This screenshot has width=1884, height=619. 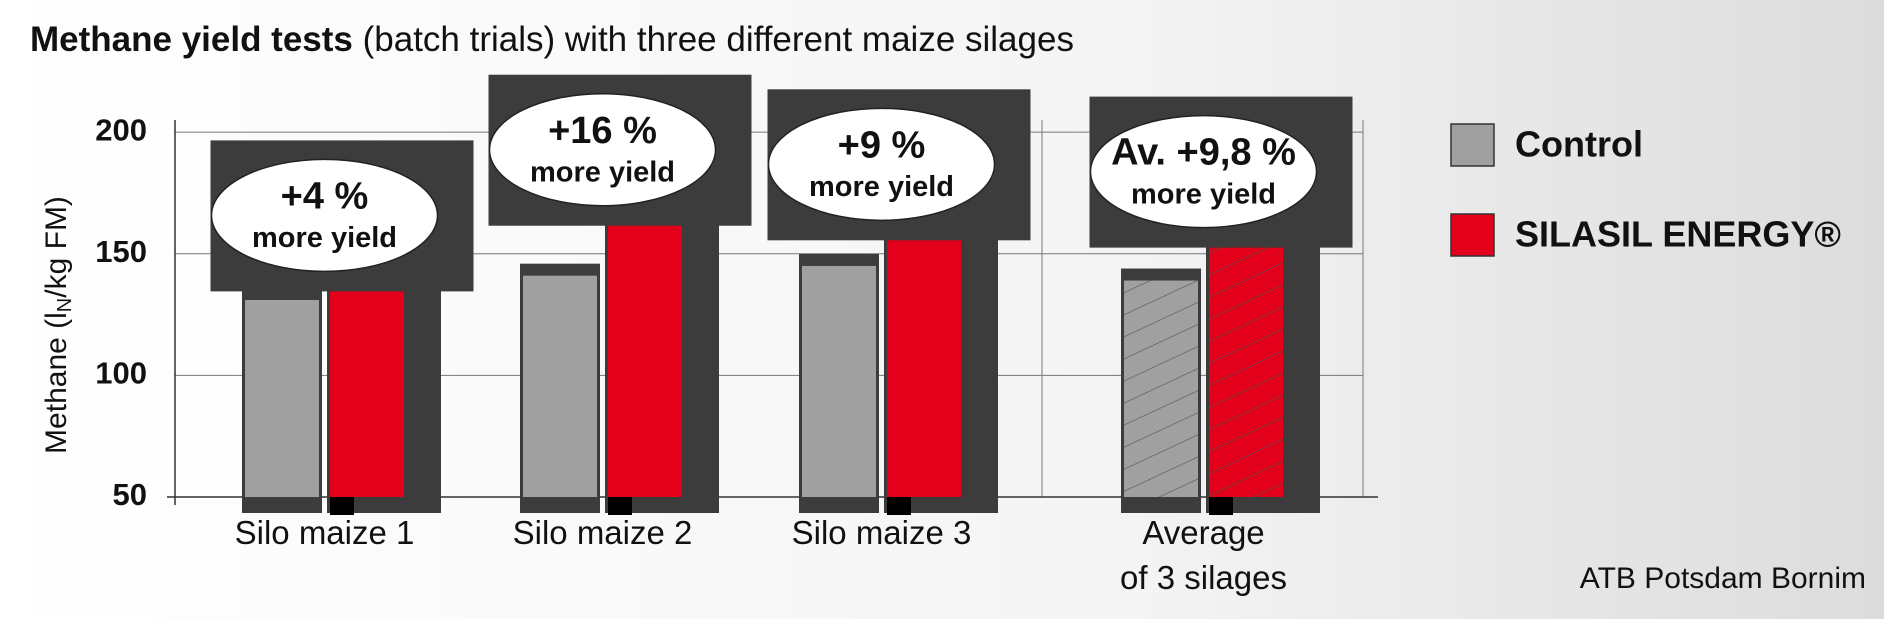 I want to click on label-line: Silo maize 3, so click(x=882, y=532).